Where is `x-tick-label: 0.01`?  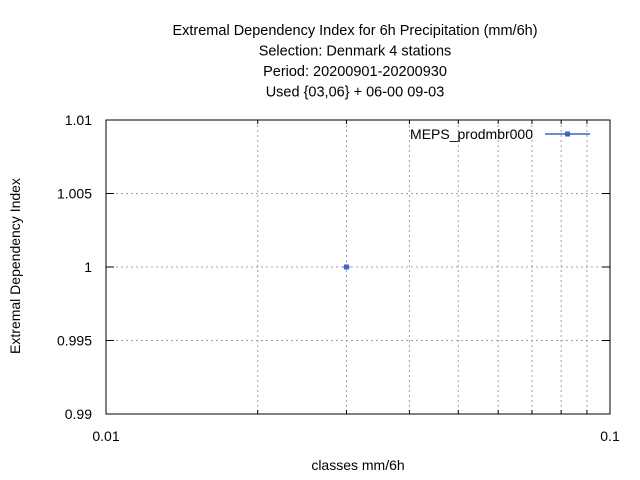 x-tick-label: 0.01 is located at coordinates (105, 436).